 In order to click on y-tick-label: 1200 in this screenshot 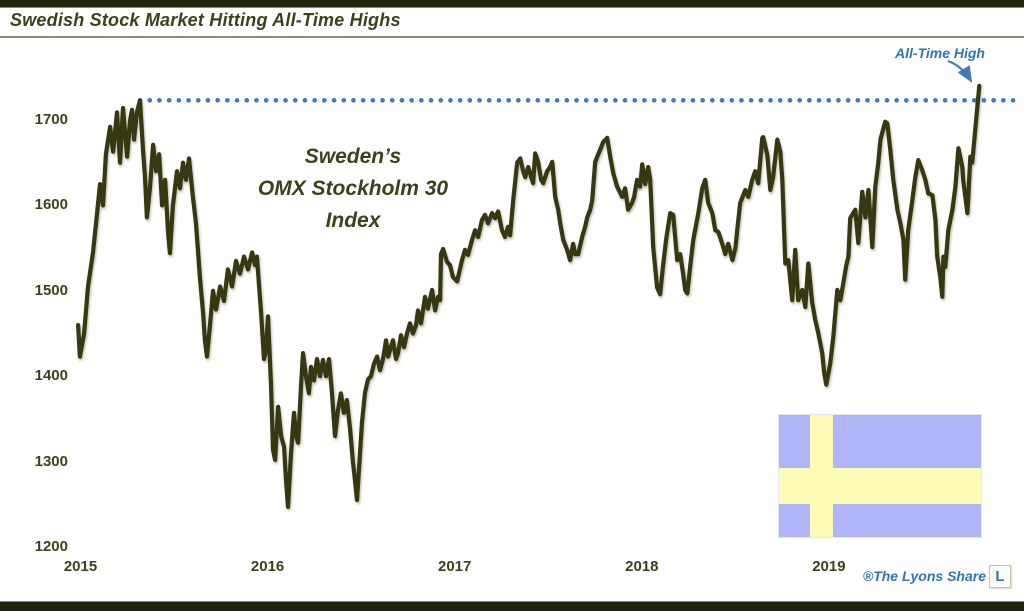, I will do `click(51, 546)`.